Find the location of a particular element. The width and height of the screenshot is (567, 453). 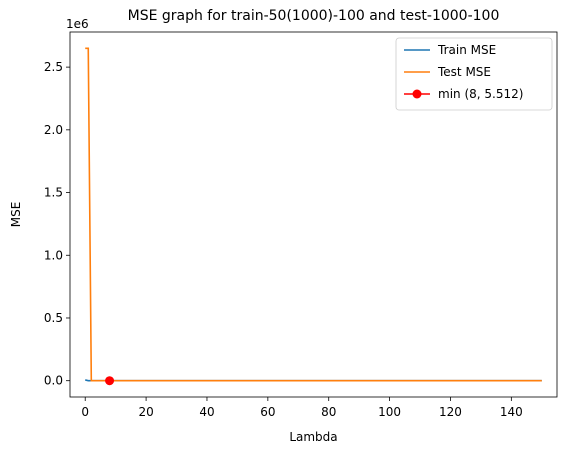

x-tick-label: 0 is located at coordinates (85, 412).